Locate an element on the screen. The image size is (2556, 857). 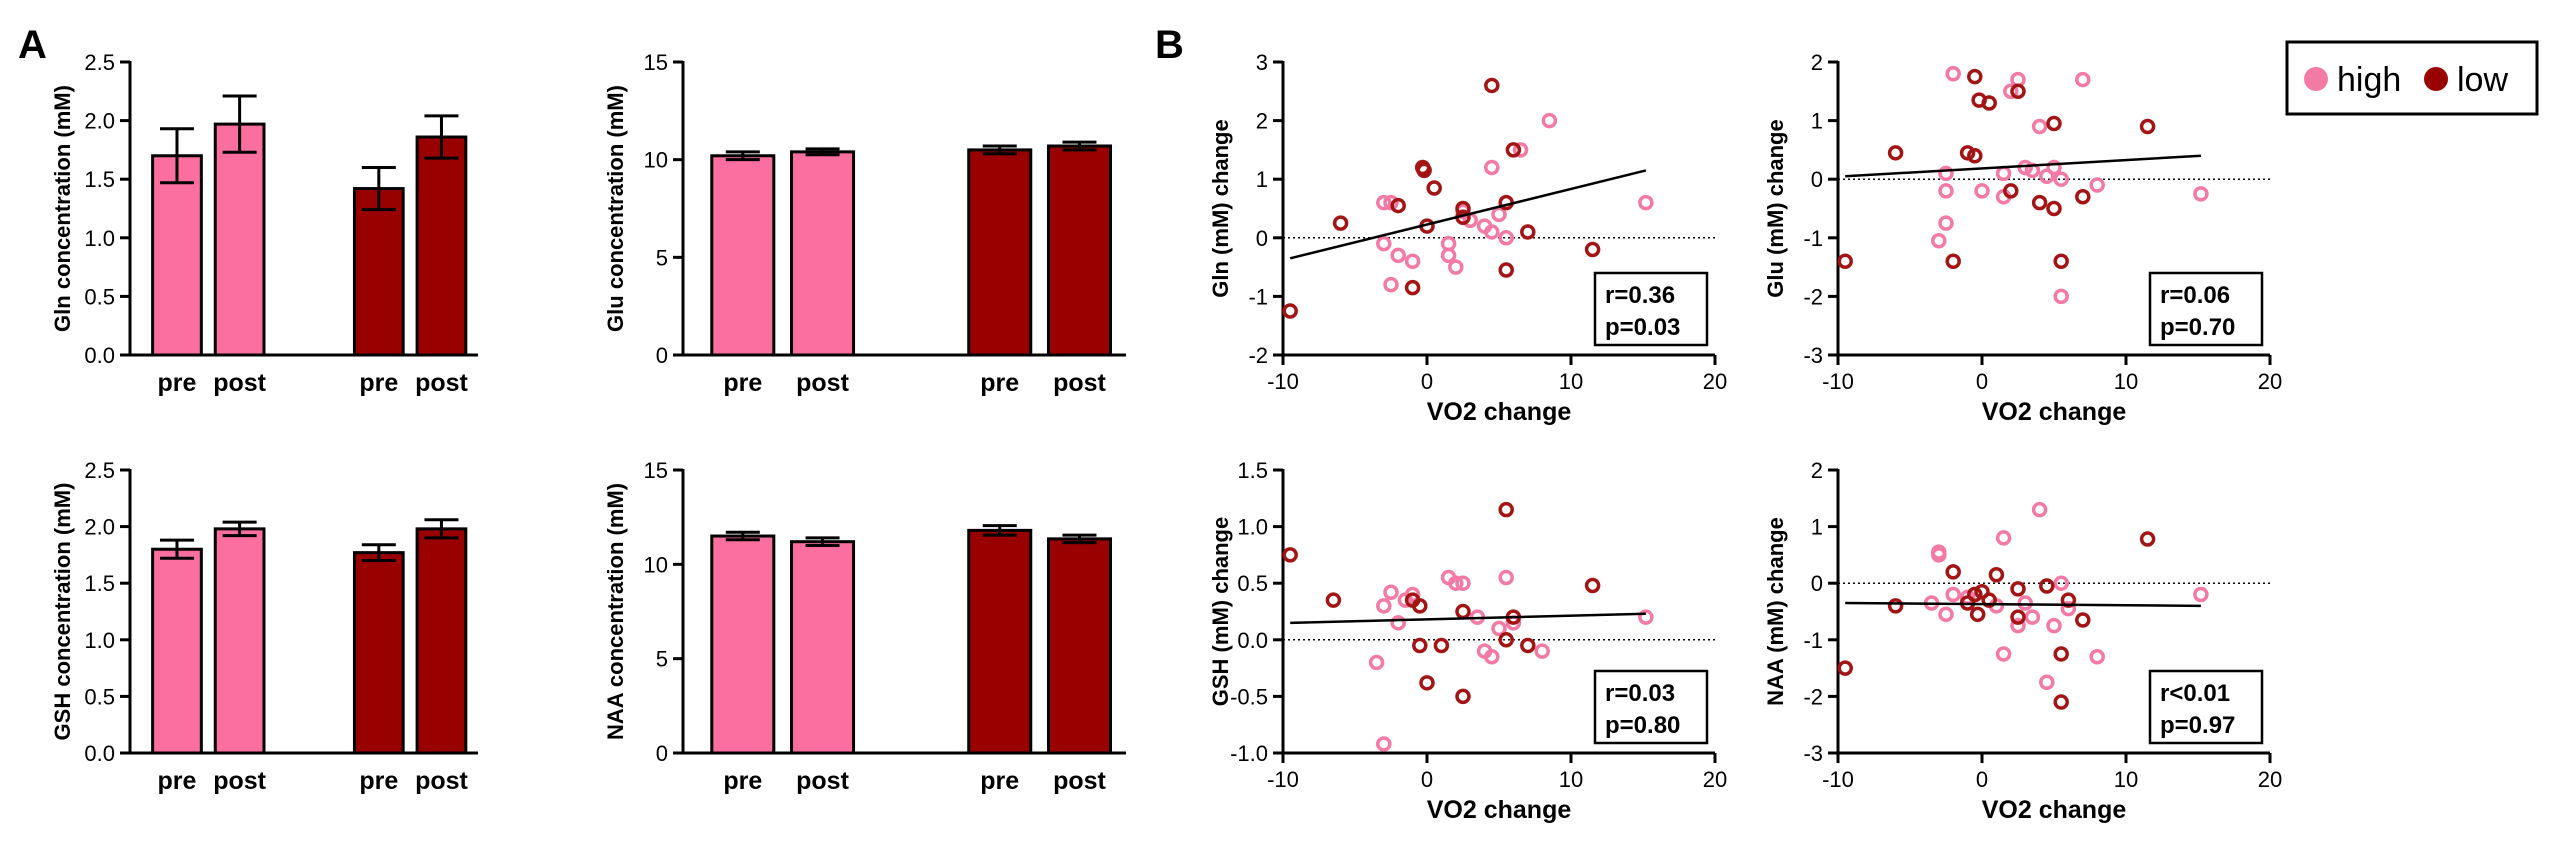
legend: high low is located at coordinates (2412, 78).